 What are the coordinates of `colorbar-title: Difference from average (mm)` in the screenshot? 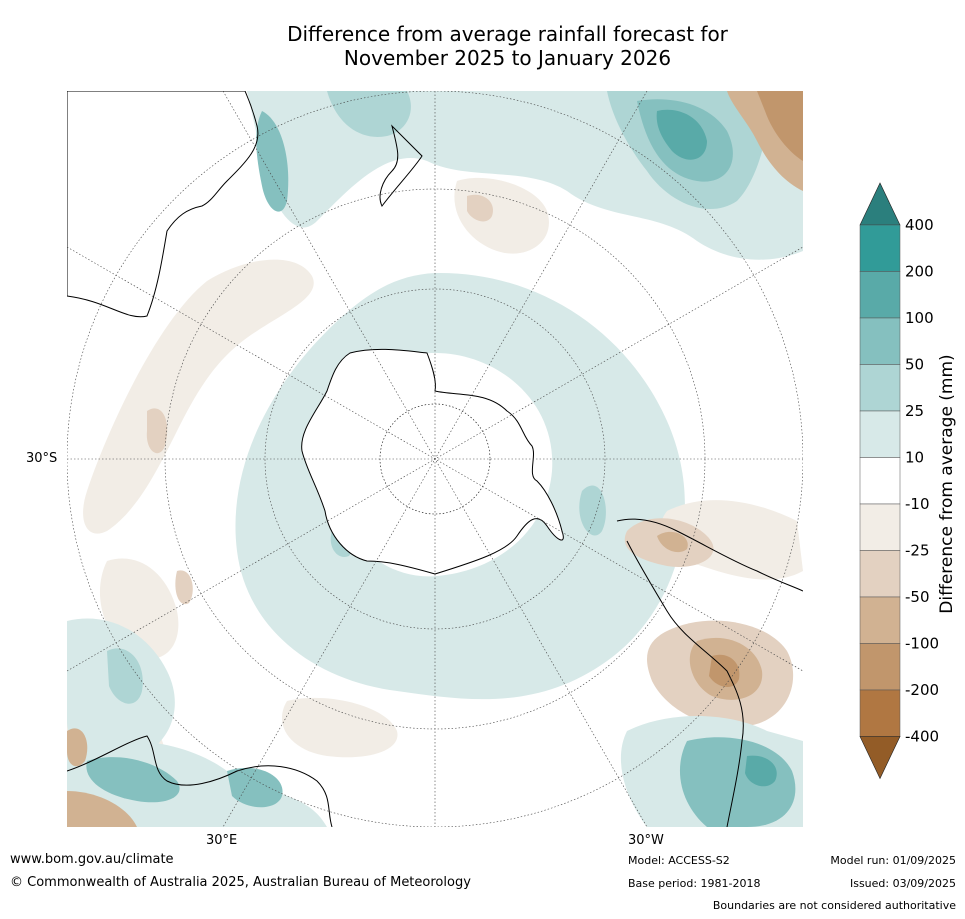 It's located at (947, 484).